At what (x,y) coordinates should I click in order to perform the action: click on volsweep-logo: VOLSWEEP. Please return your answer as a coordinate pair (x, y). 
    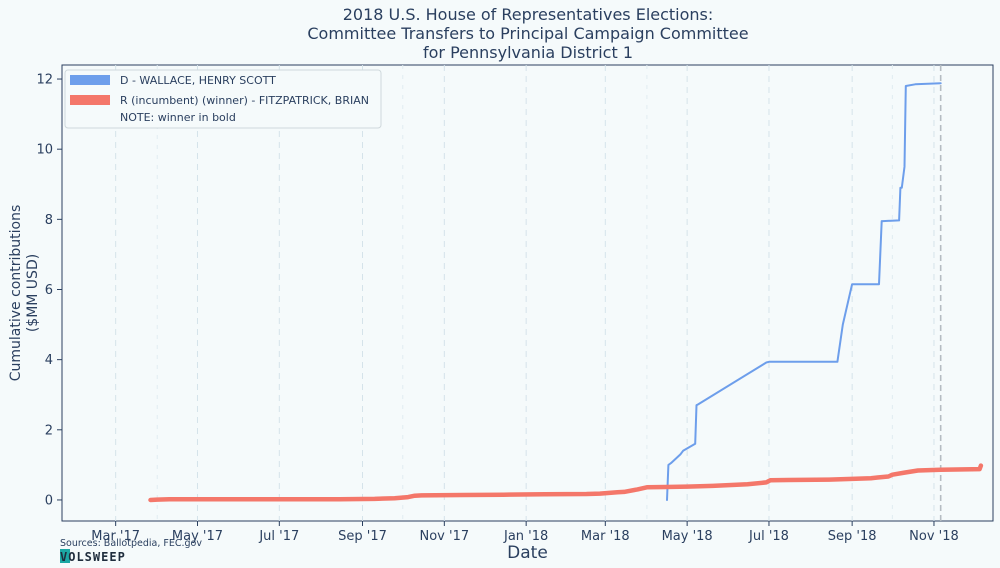
    Looking at the image, I should click on (93, 556).